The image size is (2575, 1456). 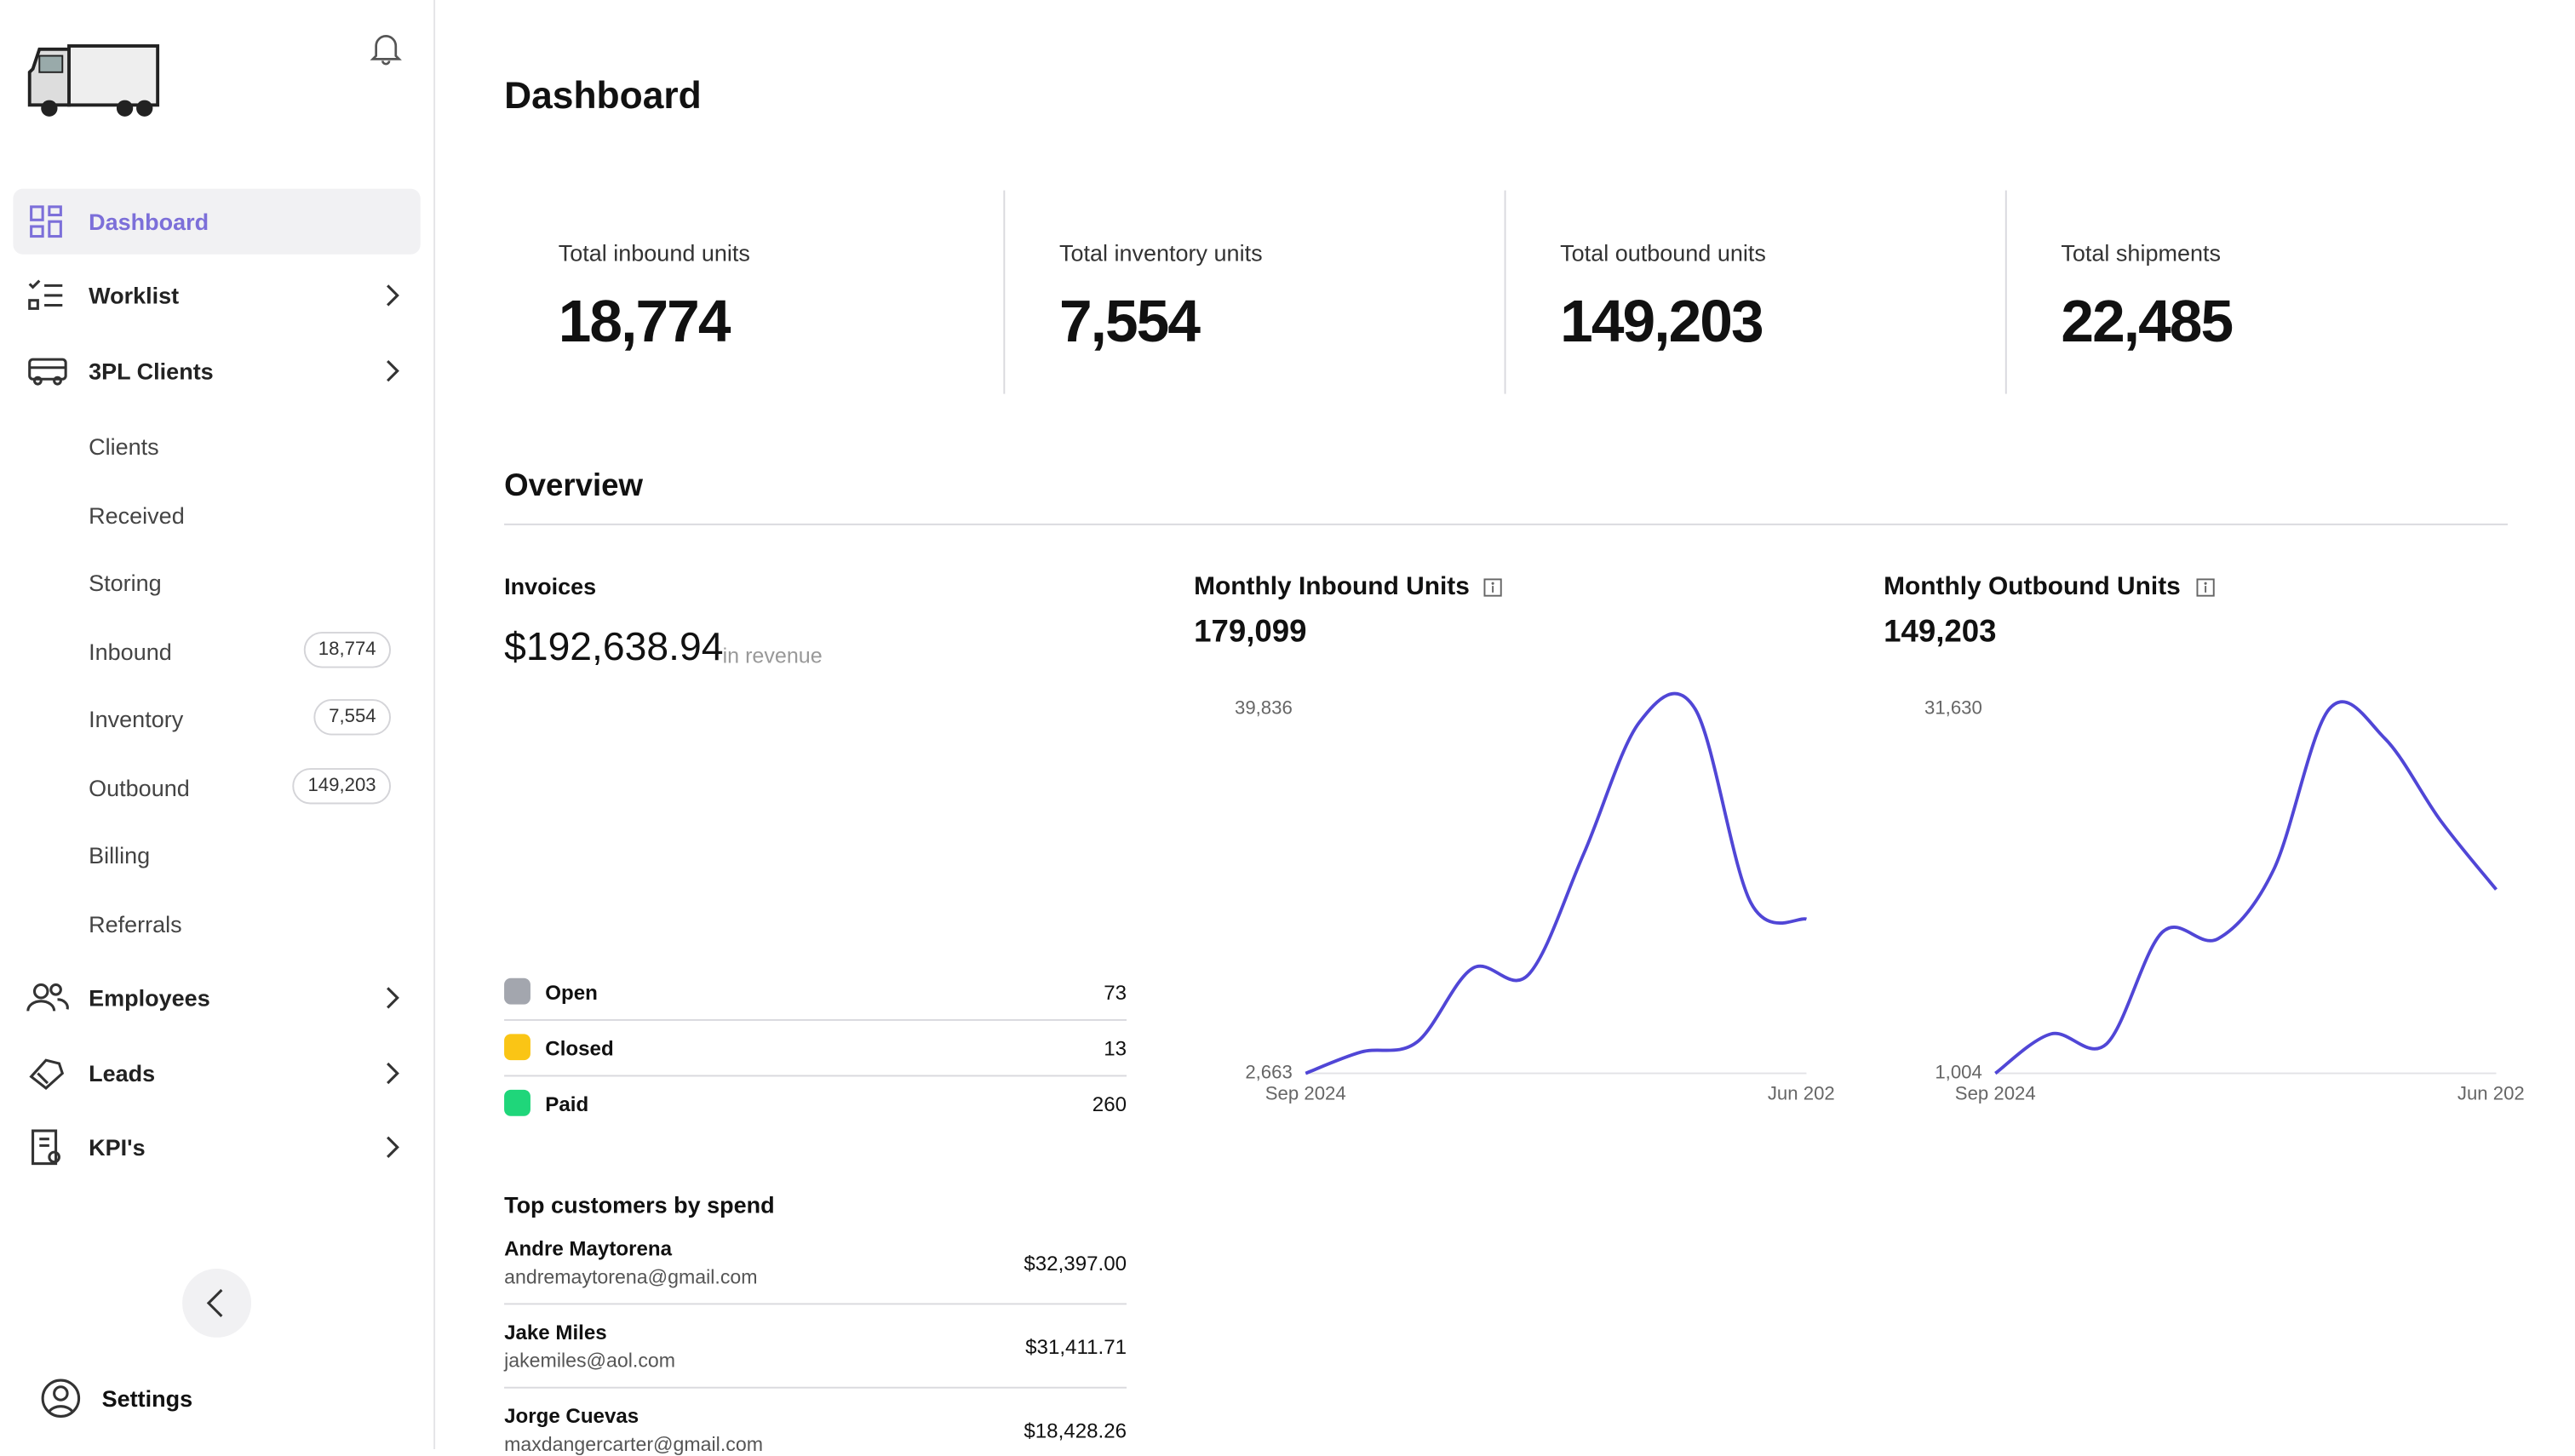 What do you see at coordinates (352, 718) in the screenshot?
I see `badge: 7,554` at bounding box center [352, 718].